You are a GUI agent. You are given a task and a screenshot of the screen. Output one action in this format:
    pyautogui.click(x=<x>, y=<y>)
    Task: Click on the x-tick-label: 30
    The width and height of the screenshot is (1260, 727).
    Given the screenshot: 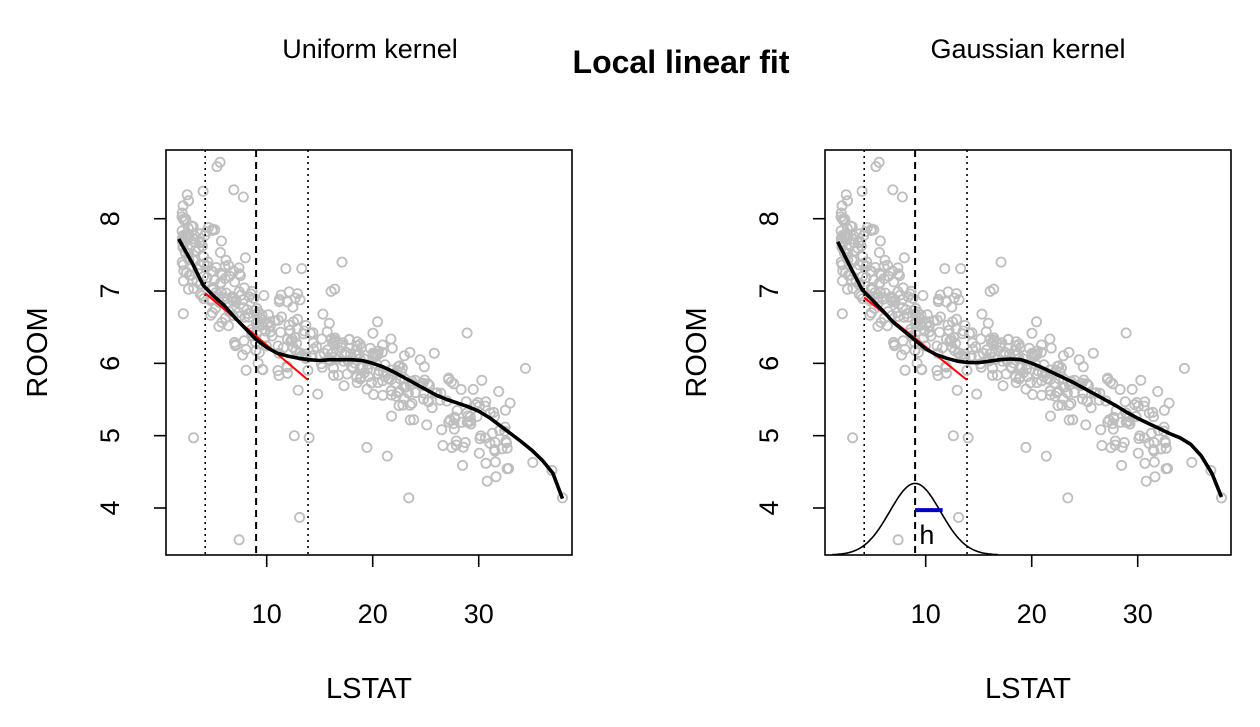 What is the action you would take?
    pyautogui.click(x=479, y=614)
    